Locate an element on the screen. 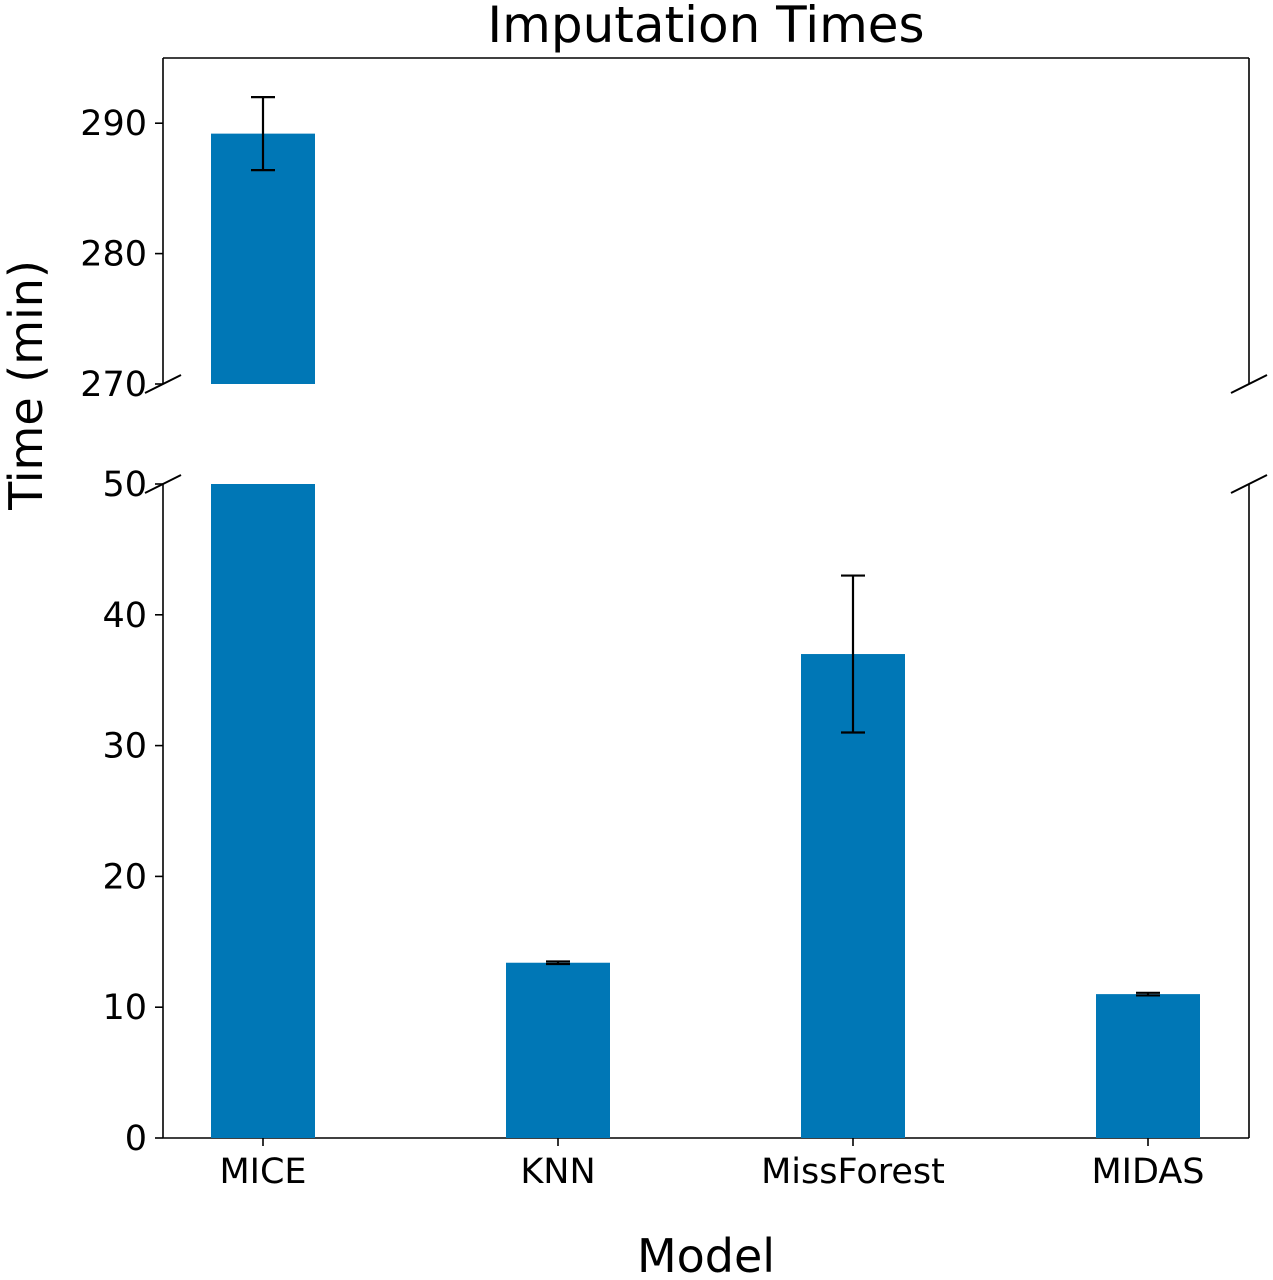  y-tick-label: 50 is located at coordinates (124, 485).